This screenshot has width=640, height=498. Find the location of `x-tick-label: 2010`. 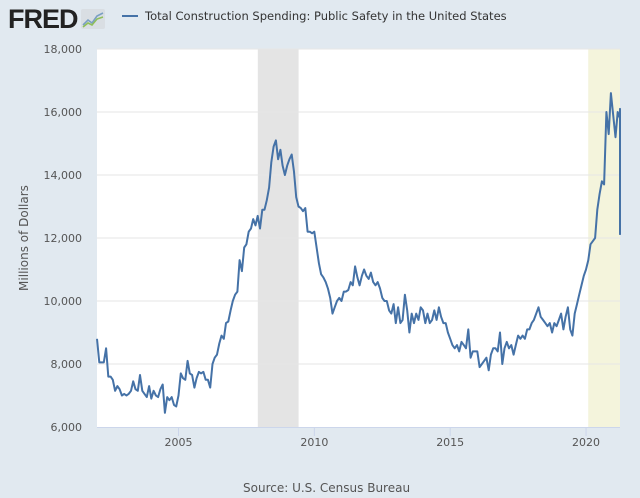

x-tick-label: 2010 is located at coordinates (314, 442).